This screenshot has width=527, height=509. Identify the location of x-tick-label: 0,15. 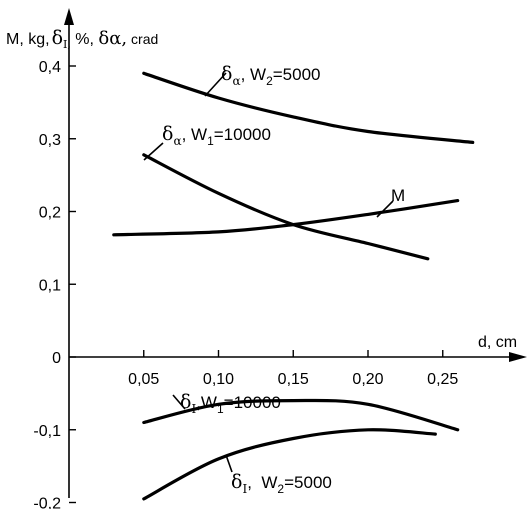
(293, 379).